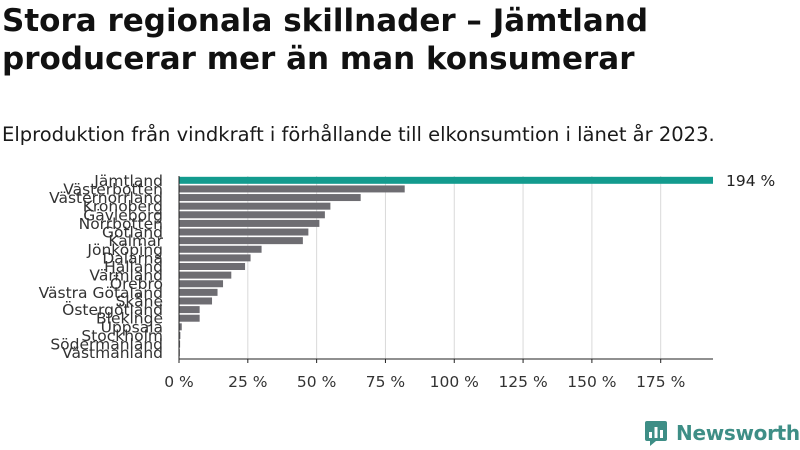 The width and height of the screenshot is (800, 450). Describe the element at coordinates (454, 382) in the screenshot. I see `x-tick-label: 100 %` at that location.